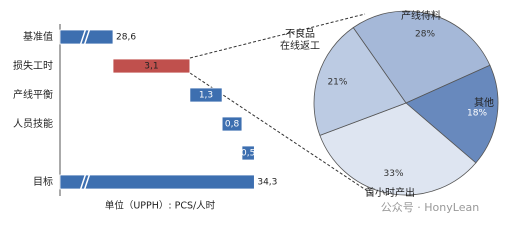 The height and width of the screenshot is (240, 509). What do you see at coordinates (425, 34) in the screenshot?
I see `value-label: 28%` at bounding box center [425, 34].